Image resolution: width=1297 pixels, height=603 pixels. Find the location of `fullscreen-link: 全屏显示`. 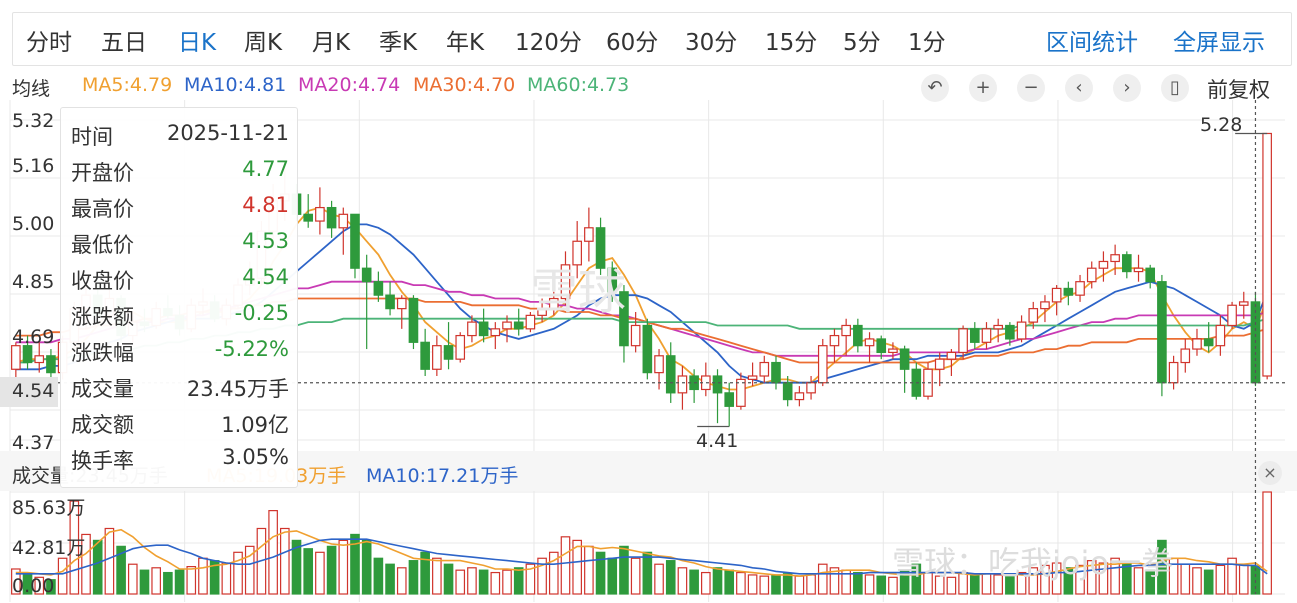

fullscreen-link: 全屏显示 is located at coordinates (1219, 43).